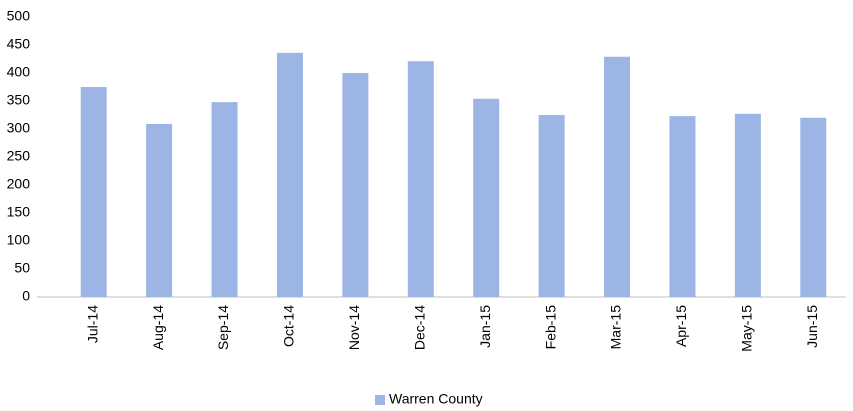 The image size is (853, 411). Describe the element at coordinates (92, 324) in the screenshot. I see `x-tick-label: Jul-14` at that location.